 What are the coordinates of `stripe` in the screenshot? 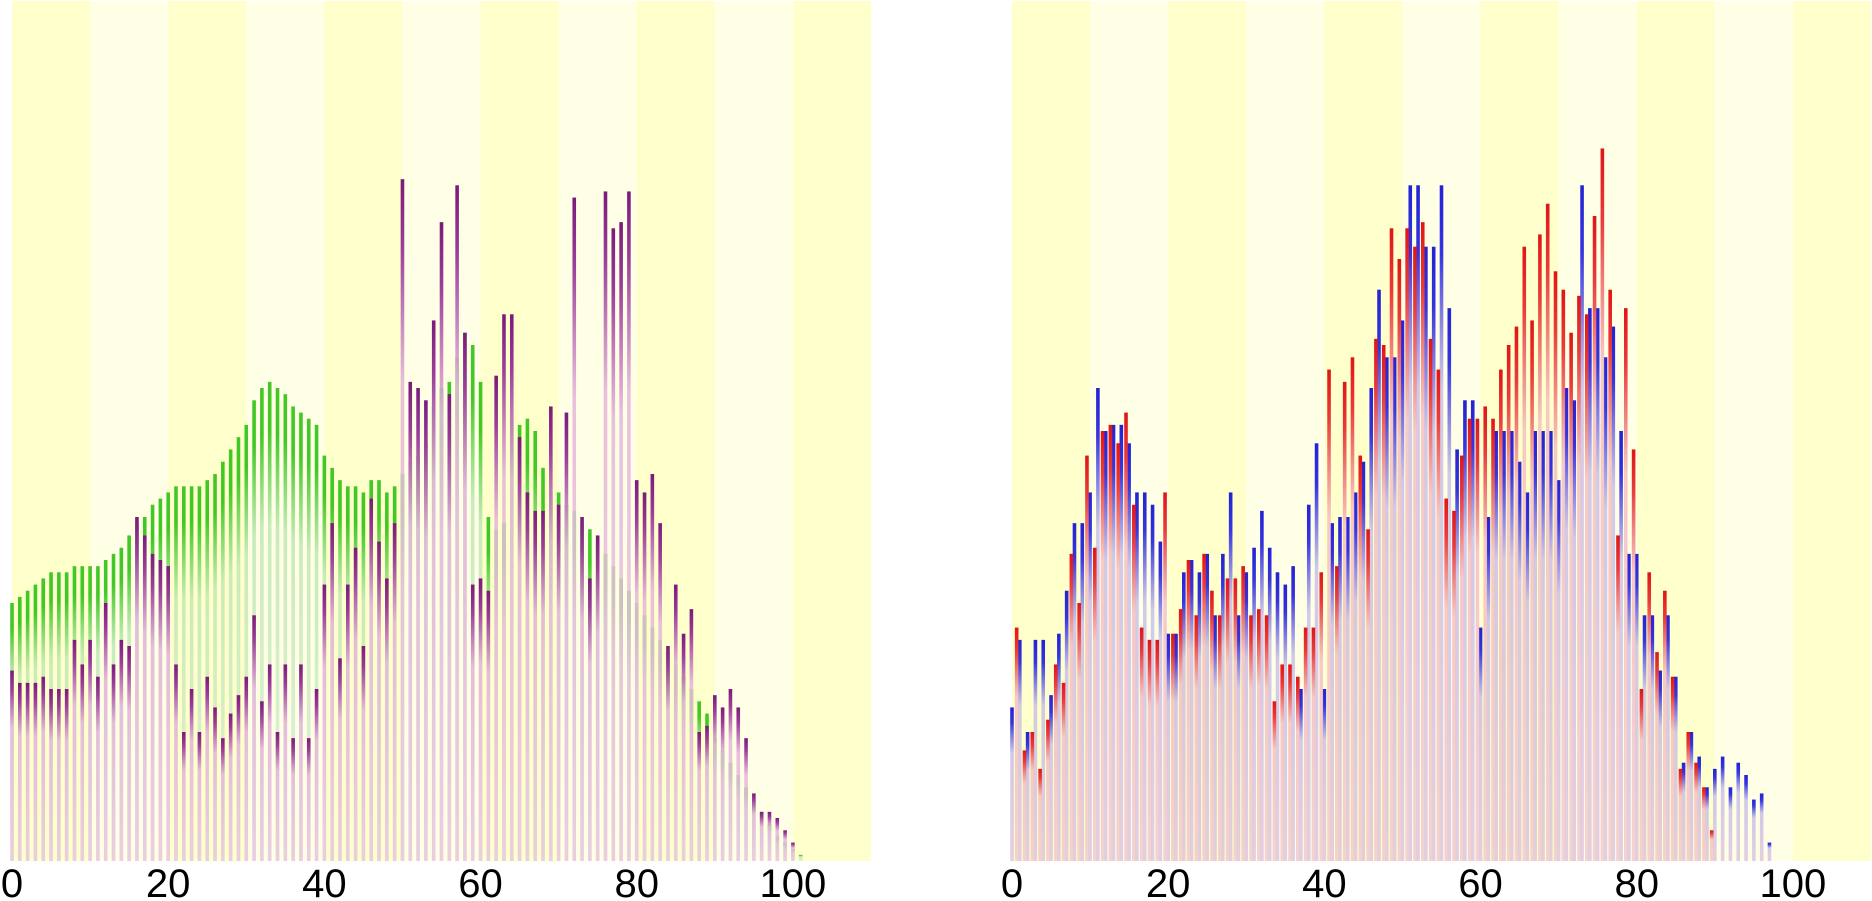 It's located at (831, 431).